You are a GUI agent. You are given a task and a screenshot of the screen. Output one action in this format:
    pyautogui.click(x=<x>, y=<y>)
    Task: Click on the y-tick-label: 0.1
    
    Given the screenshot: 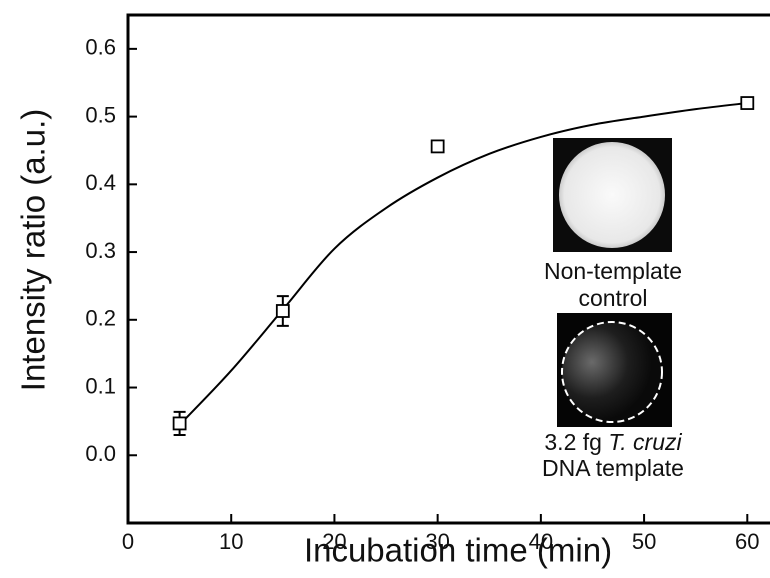 What is the action you would take?
    pyautogui.click(x=100, y=385)
    